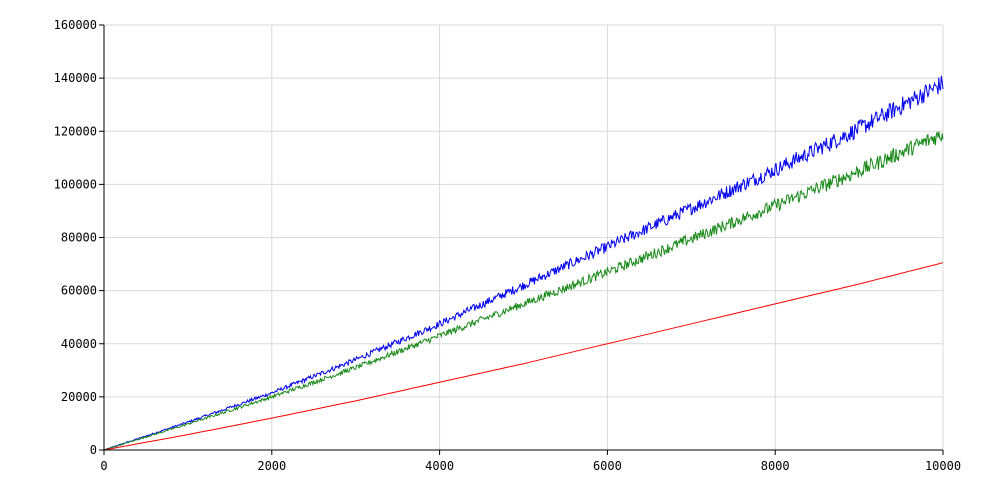 The height and width of the screenshot is (500, 1000). What do you see at coordinates (75, 78) in the screenshot?
I see `y-tick-label: 140000` at bounding box center [75, 78].